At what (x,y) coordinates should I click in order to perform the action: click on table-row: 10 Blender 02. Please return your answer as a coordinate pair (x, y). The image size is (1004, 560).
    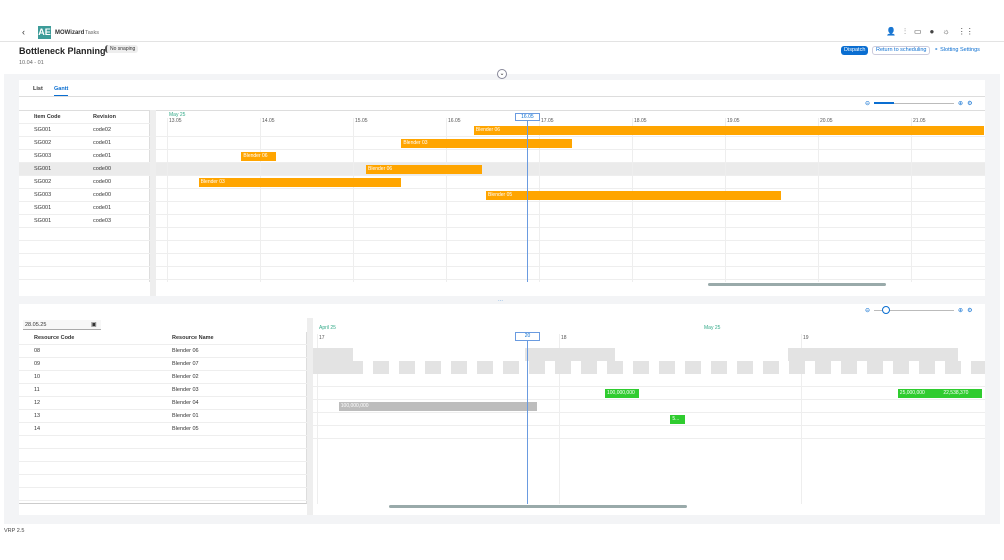
    Looking at the image, I should click on (163, 377).